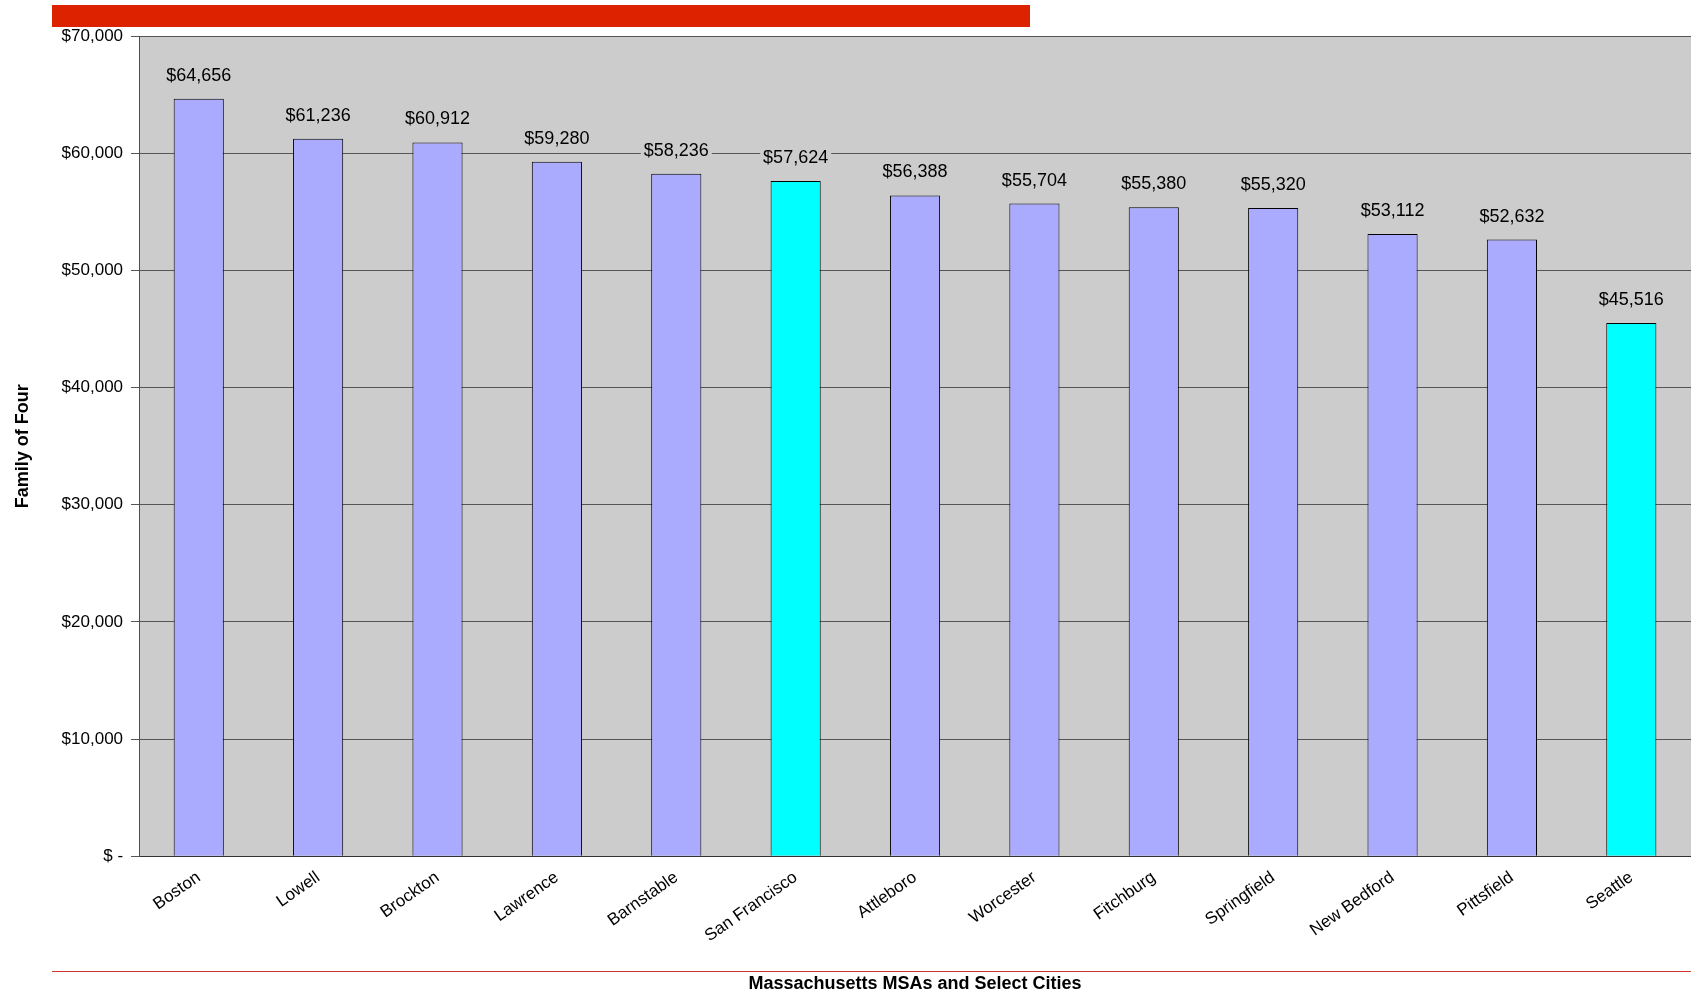 Image resolution: width=1691 pixels, height=1003 pixels. I want to click on data-label: $52,632, so click(1512, 215).